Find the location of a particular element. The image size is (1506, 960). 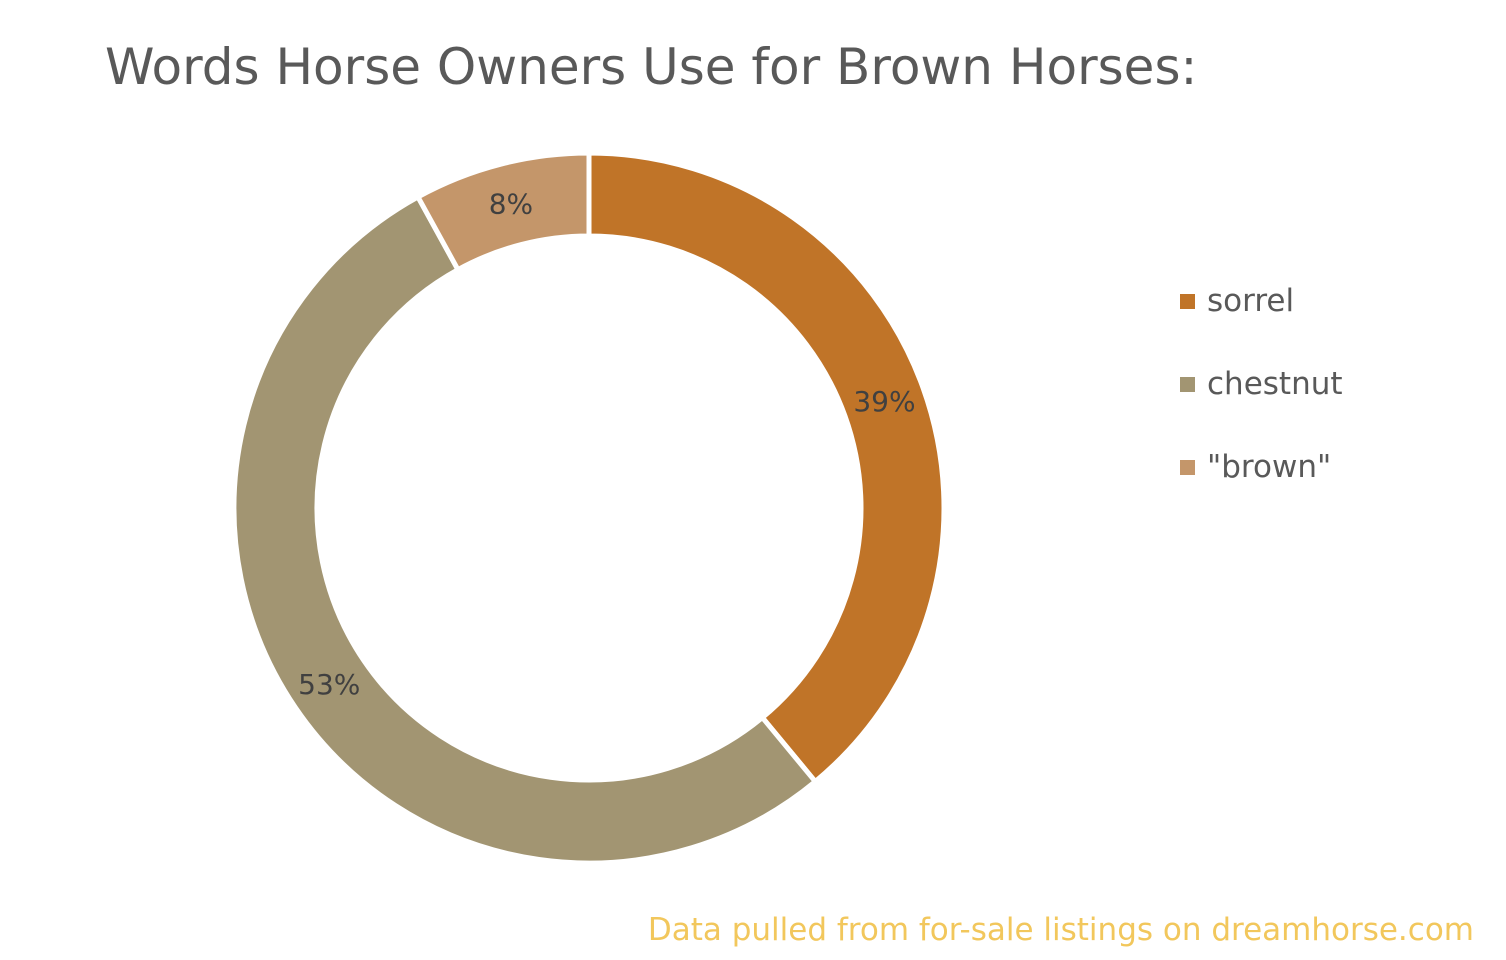

data-label-chestnut: 53% is located at coordinates (329, 684).